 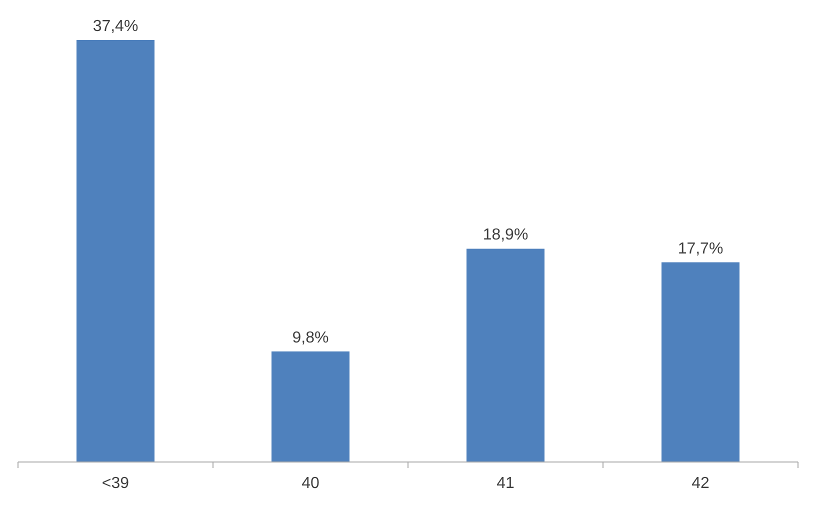 I want to click on x-tick-label: <39, so click(x=116, y=483).